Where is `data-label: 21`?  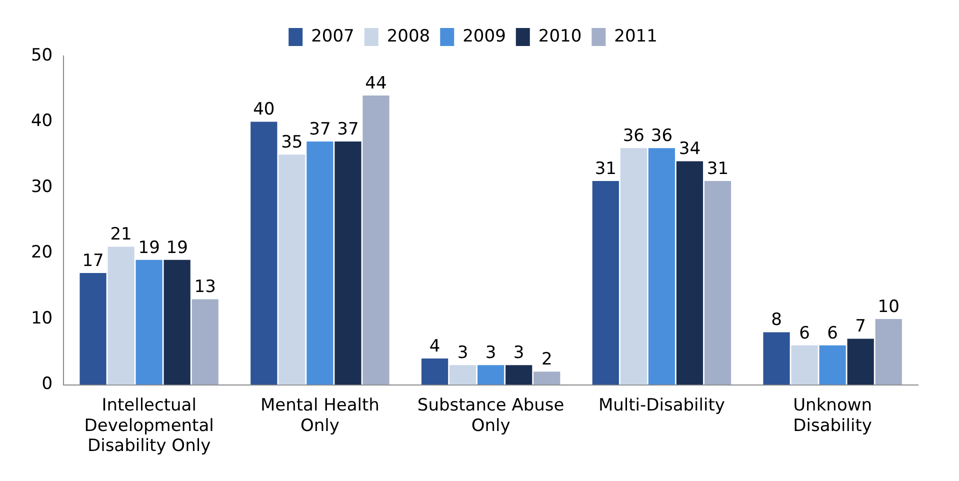
data-label: 21 is located at coordinates (121, 234).